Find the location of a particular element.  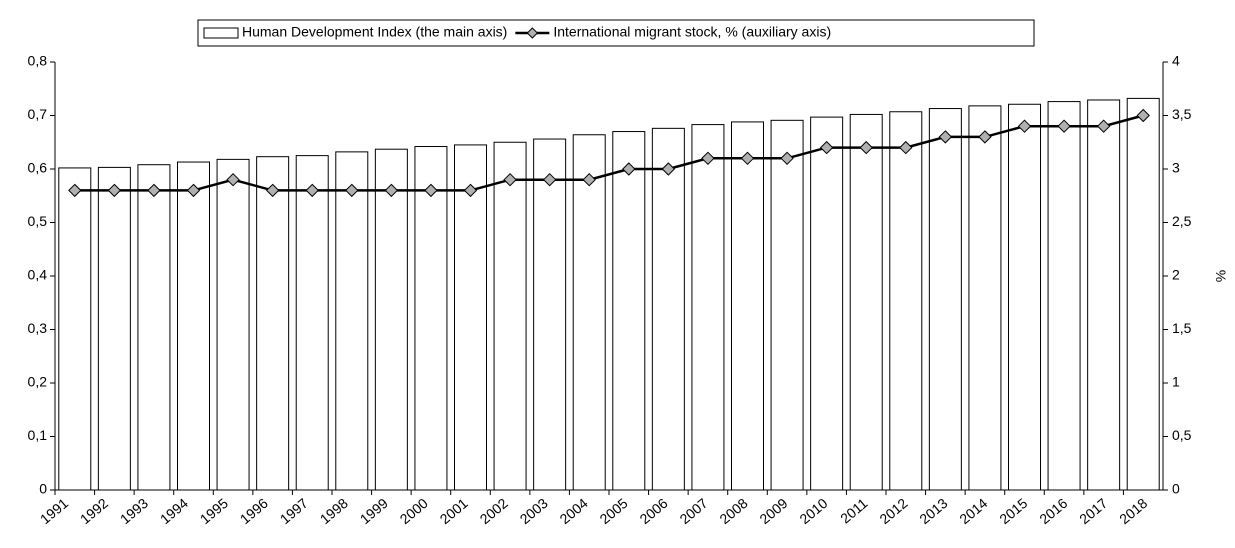

y-tick-label: 0,6 is located at coordinates (38, 168).